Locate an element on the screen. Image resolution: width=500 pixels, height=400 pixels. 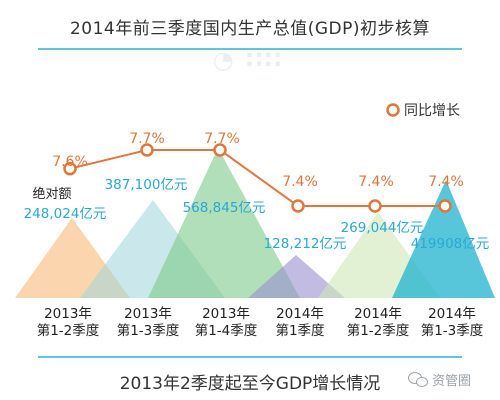
category-tick-label: 2013年第1-3季度 is located at coordinates (148, 322).